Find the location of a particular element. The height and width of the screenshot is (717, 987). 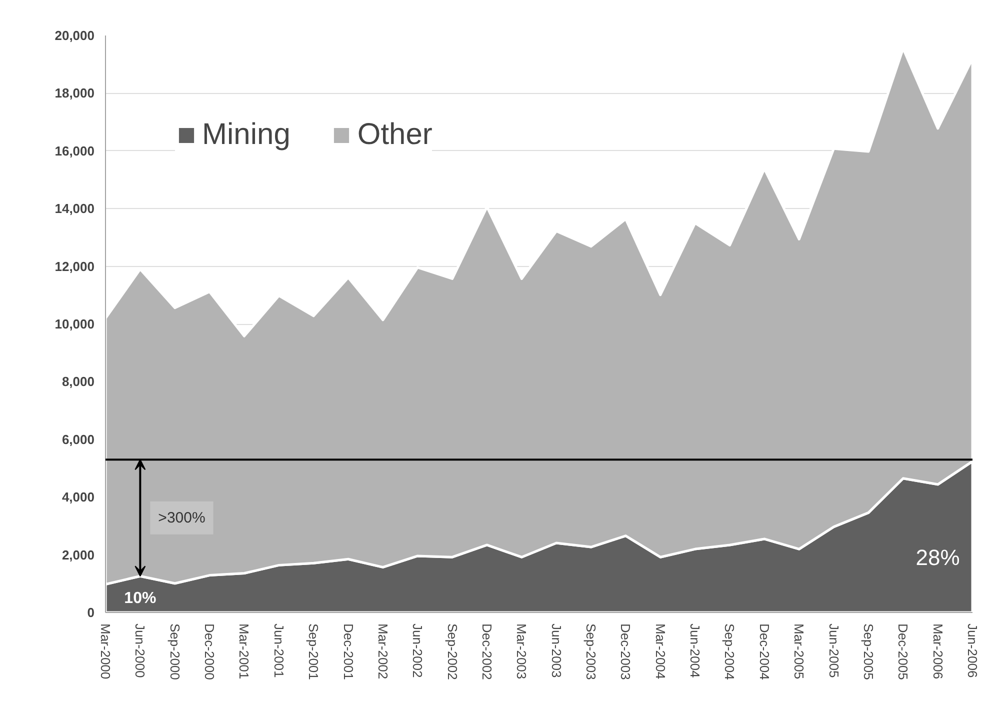

y-tick-label: 6,000 is located at coordinates (78, 439).